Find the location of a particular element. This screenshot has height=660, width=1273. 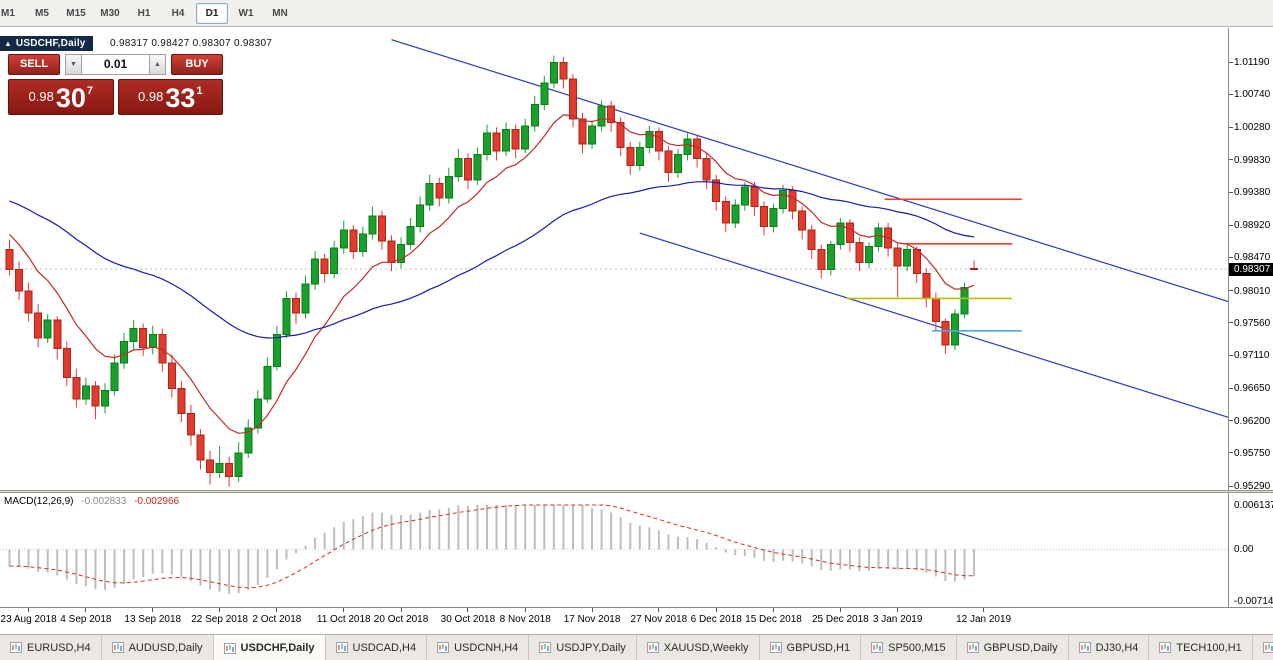

sell-button: SELL is located at coordinates (34, 64).